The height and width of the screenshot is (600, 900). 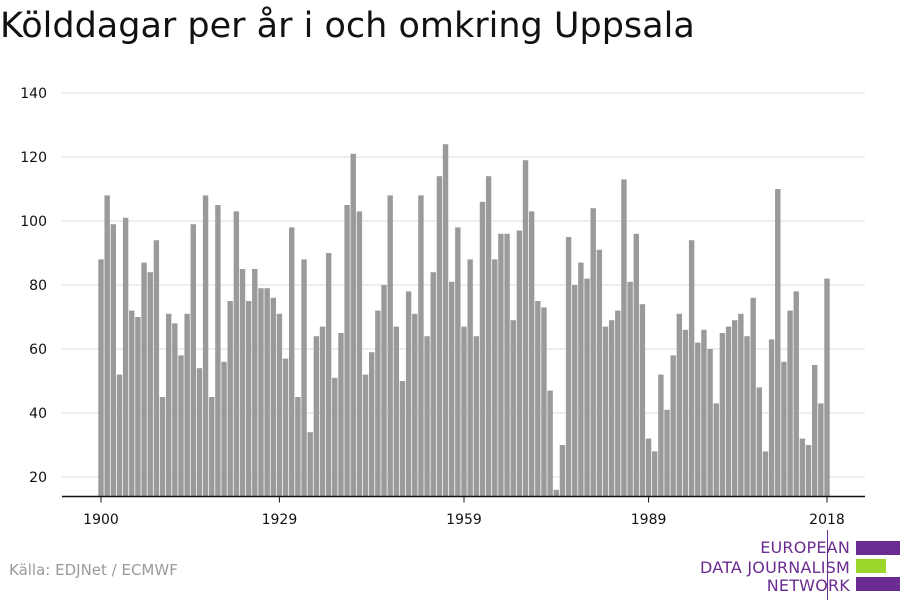 What do you see at coordinates (464, 411) in the screenshot?
I see `bar-1959` at bounding box center [464, 411].